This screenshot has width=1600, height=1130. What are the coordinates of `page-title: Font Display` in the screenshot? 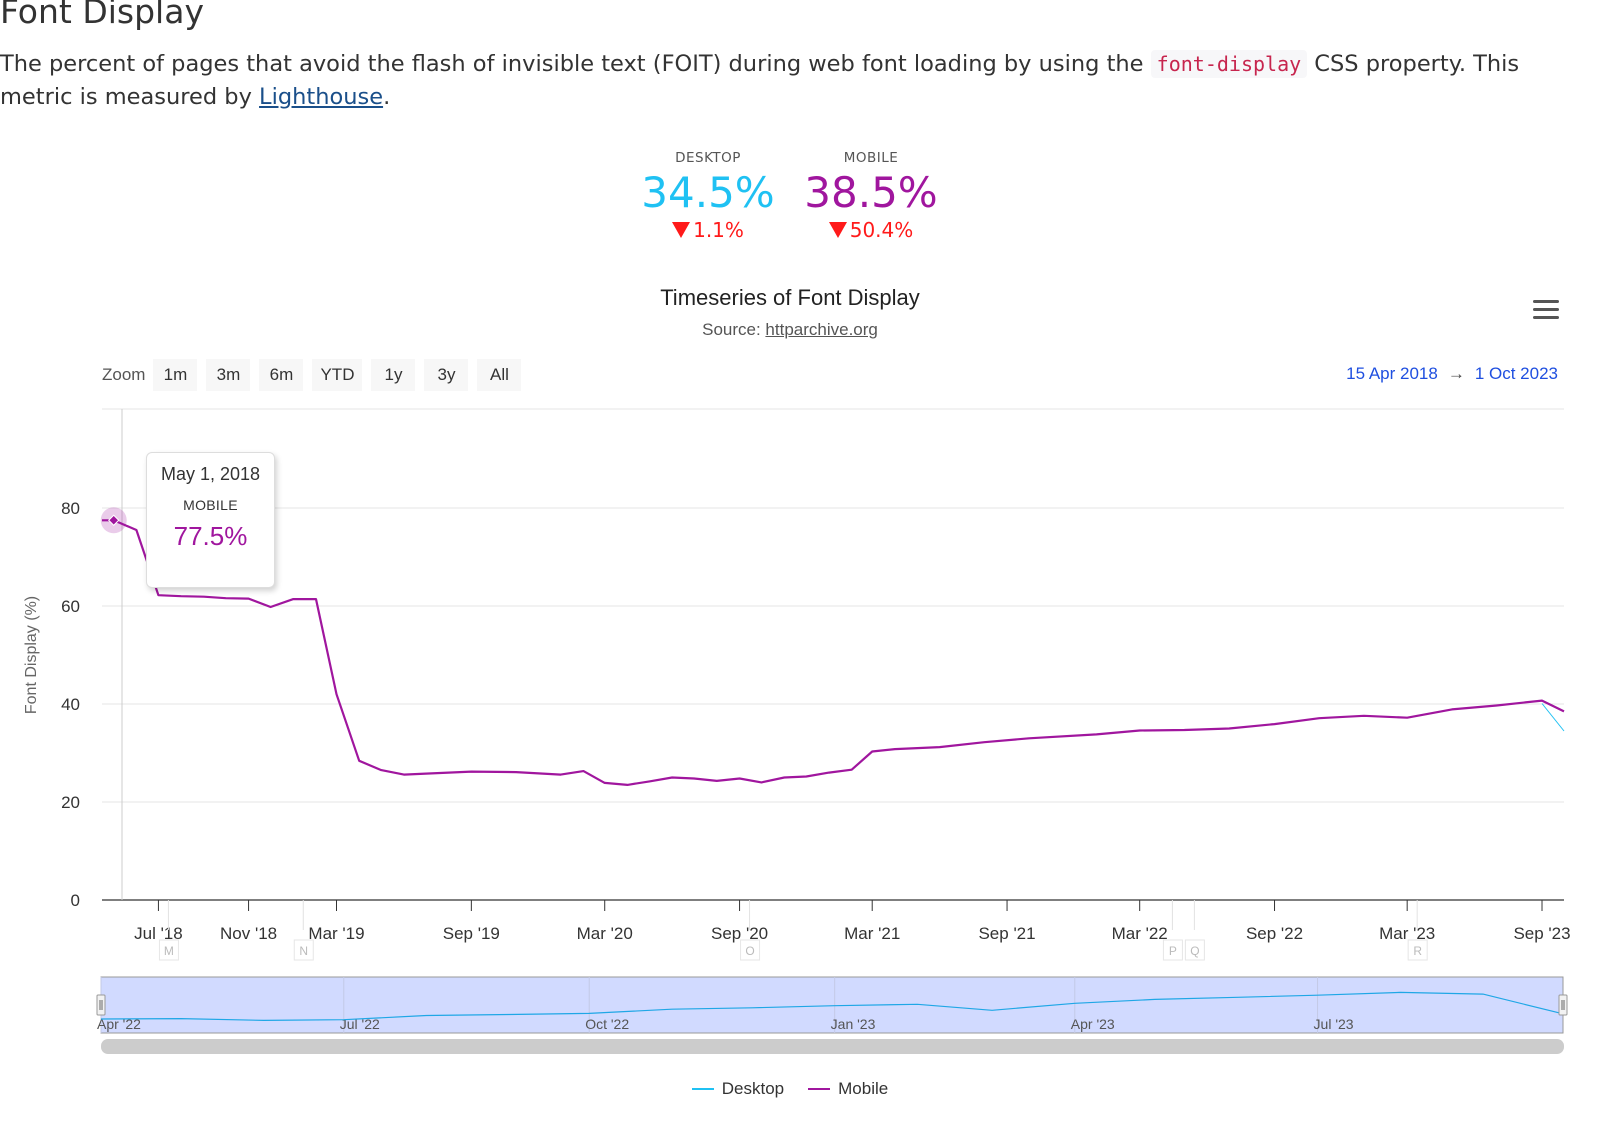 It's located at (102, 15).